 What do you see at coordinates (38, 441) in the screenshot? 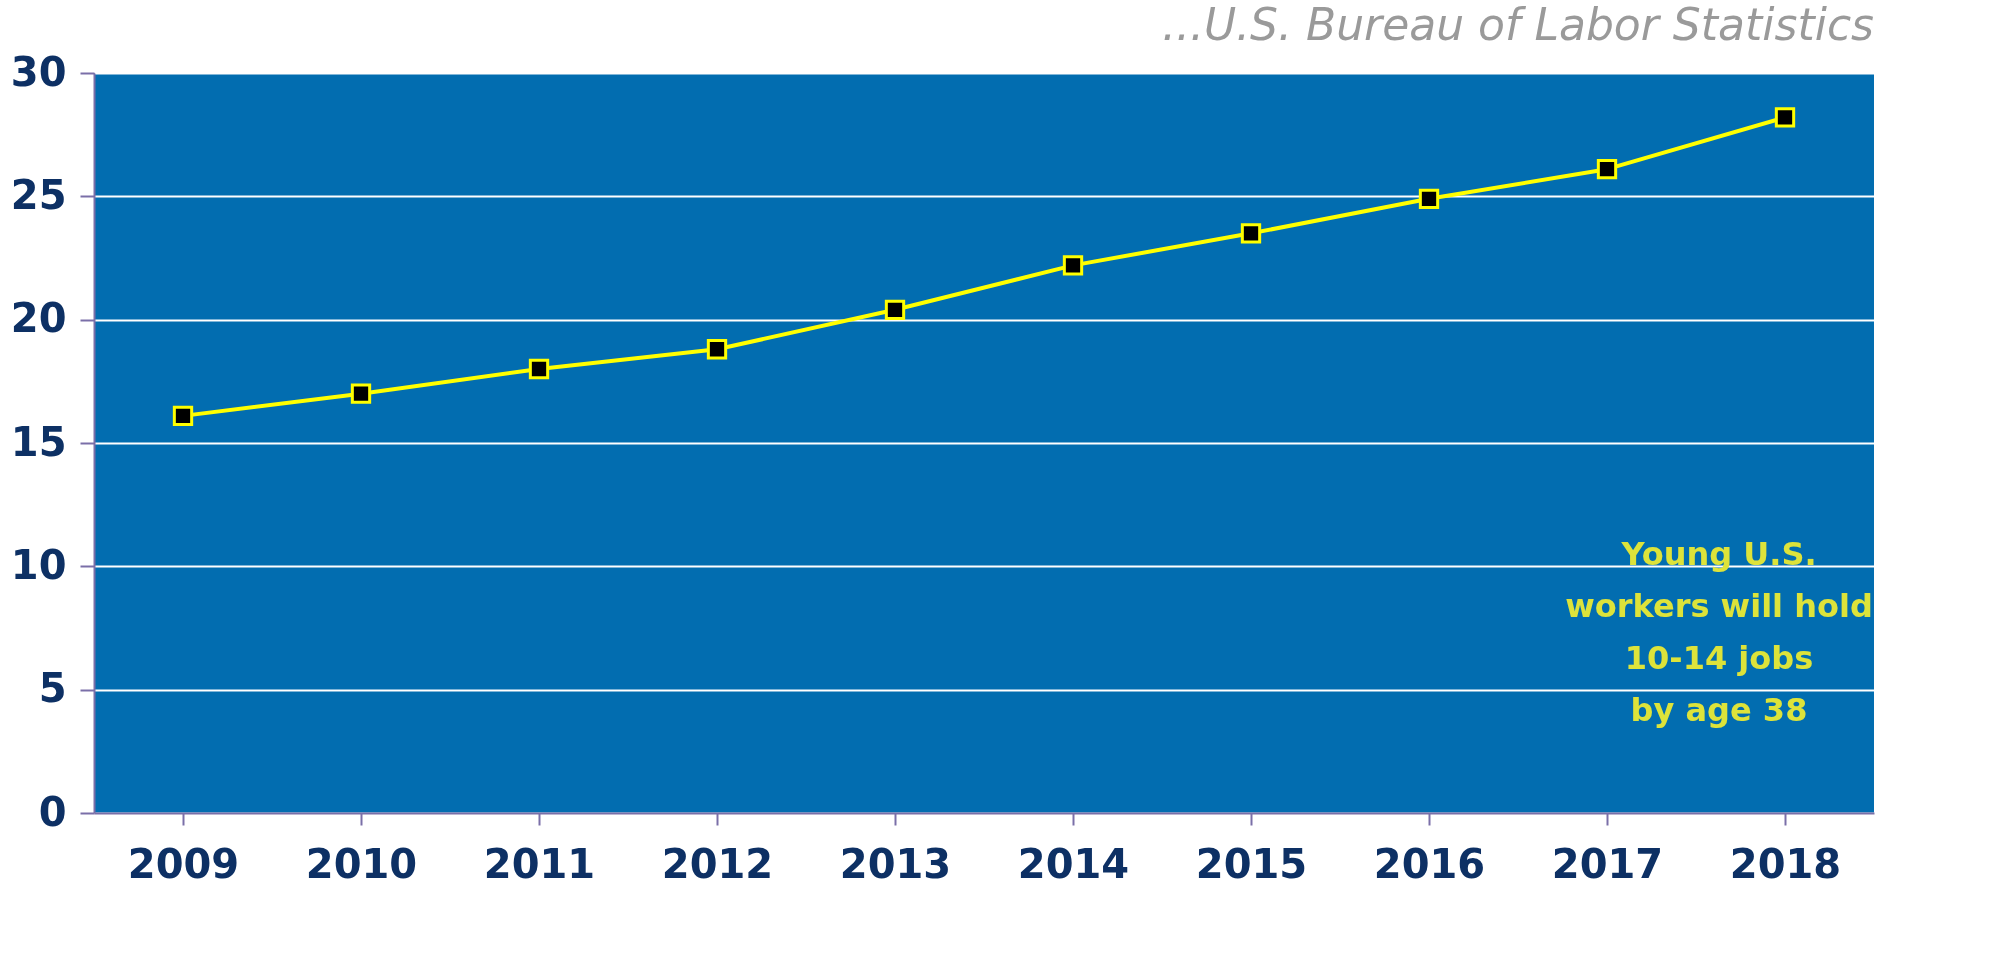
I see `y-tick-label: 15` at bounding box center [38, 441].